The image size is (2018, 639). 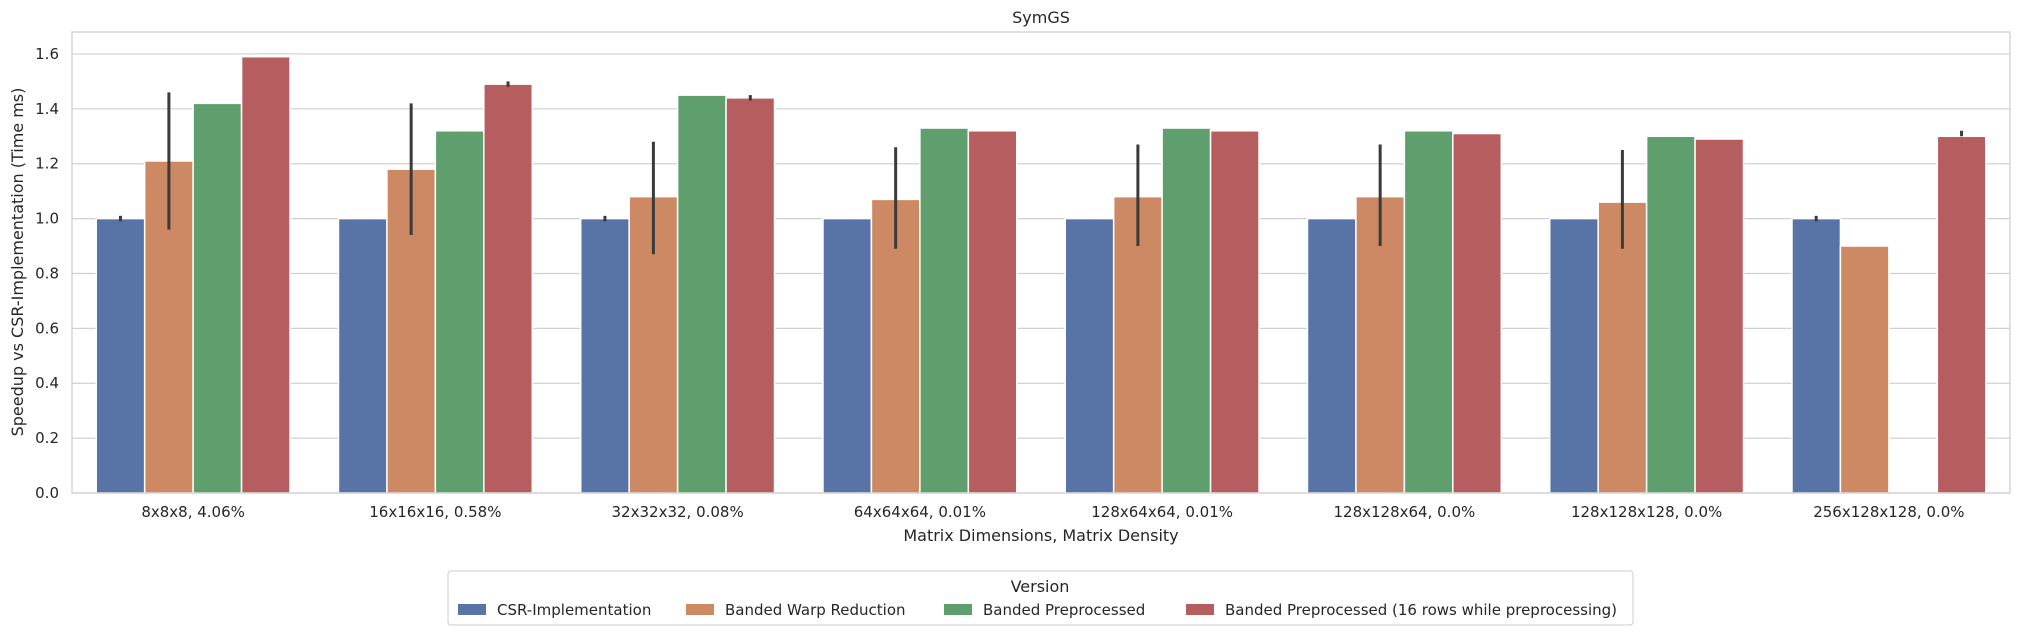 What do you see at coordinates (1405, 512) in the screenshot?
I see `x-tick-label: 128x128x64, 0.0%` at bounding box center [1405, 512].